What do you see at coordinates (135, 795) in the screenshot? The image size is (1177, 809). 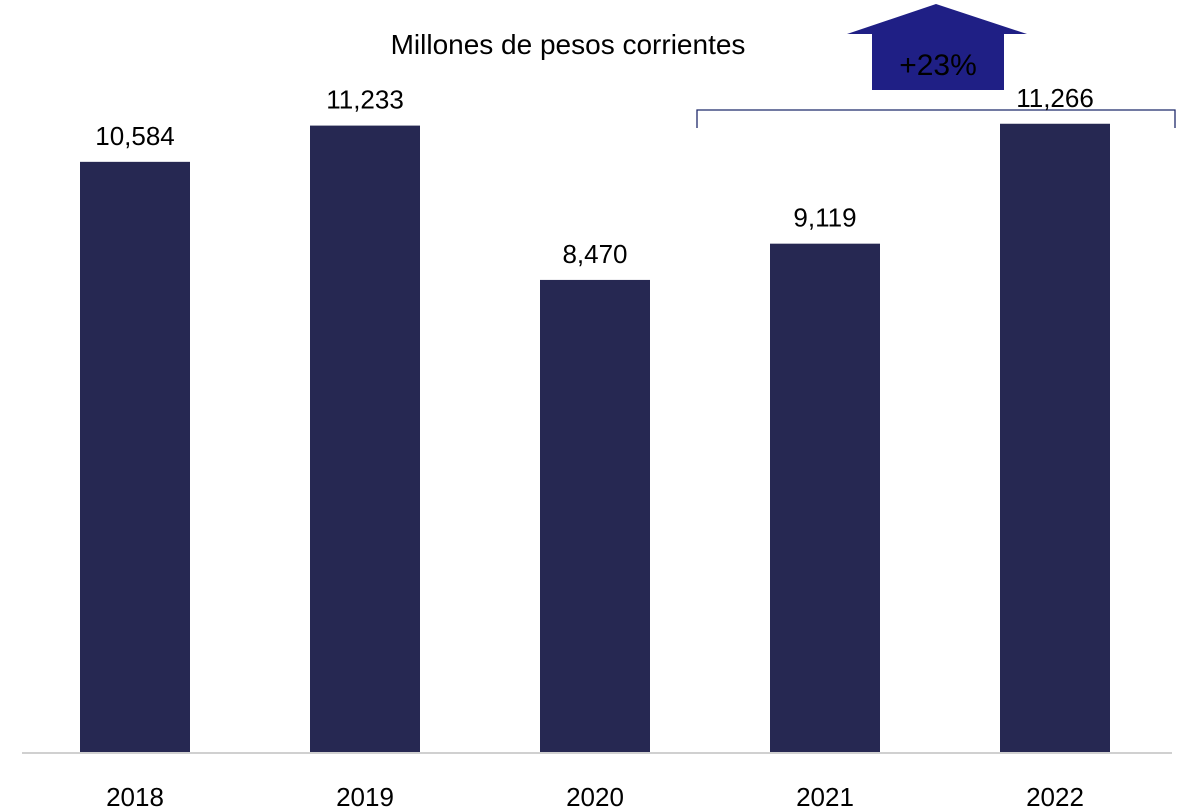 I see `x-tick-label-2018: 2018` at bounding box center [135, 795].